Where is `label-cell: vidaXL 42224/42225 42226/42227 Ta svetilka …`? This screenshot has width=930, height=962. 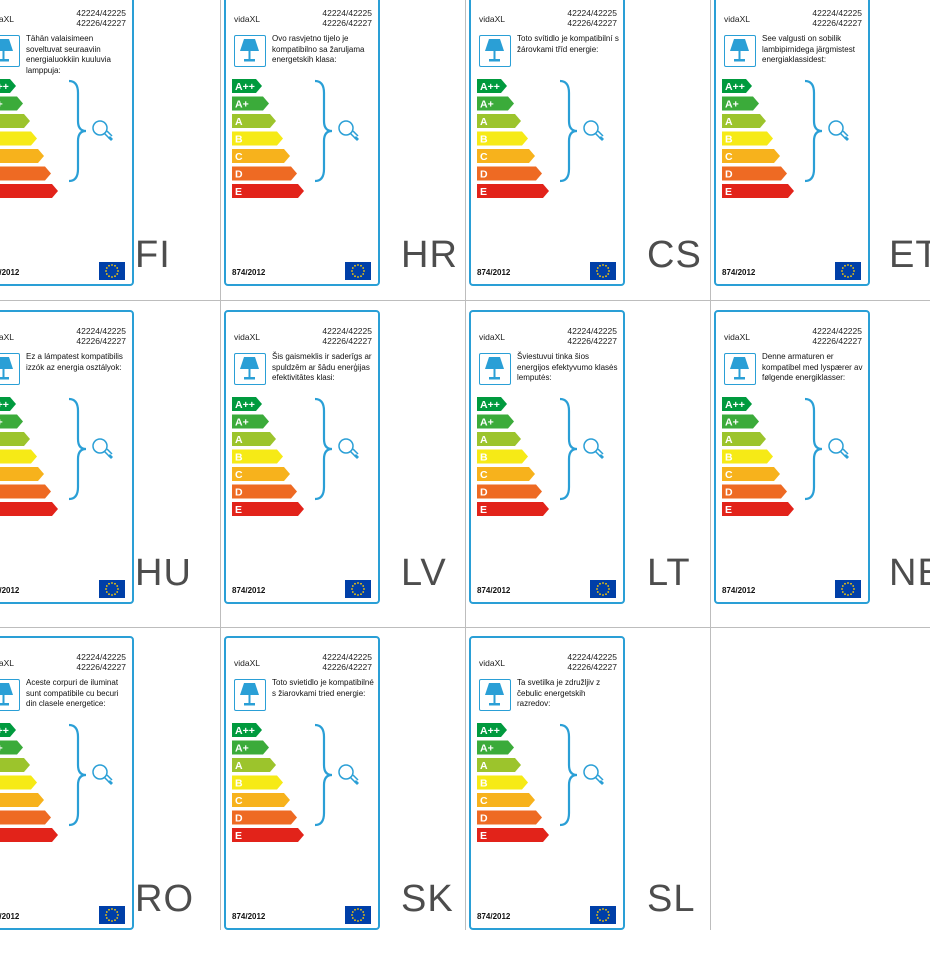 label-cell: vidaXL 42224/42225 42226/42227 Ta svetilka … is located at coordinates (591, 799).